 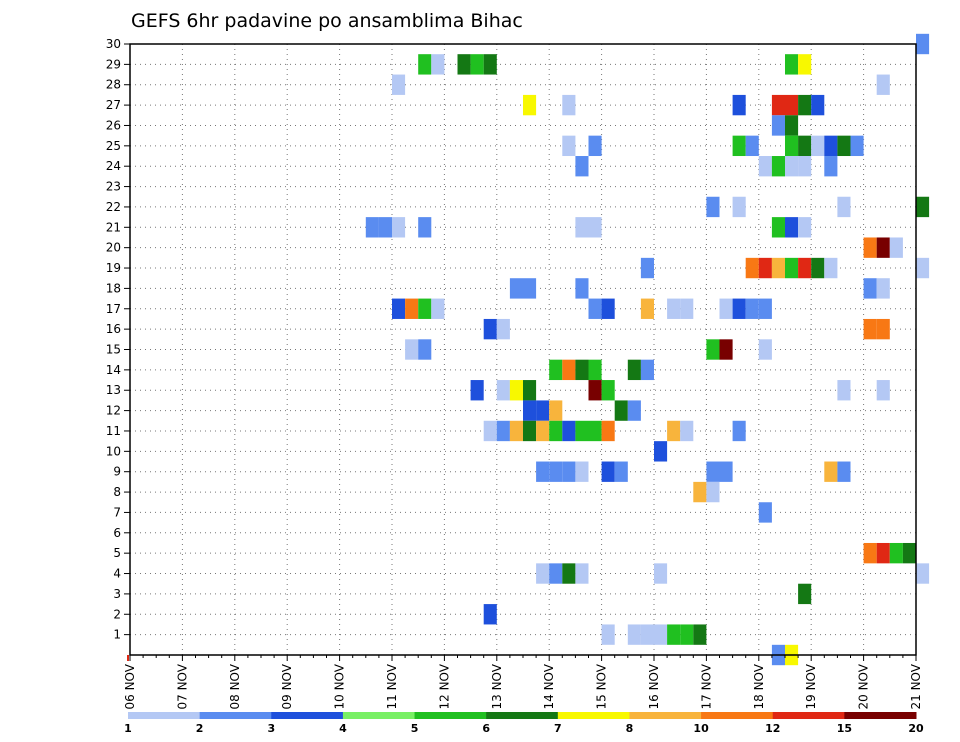 What do you see at coordinates (844, 728) in the screenshot?
I see `colorbar-label: 15` at bounding box center [844, 728].